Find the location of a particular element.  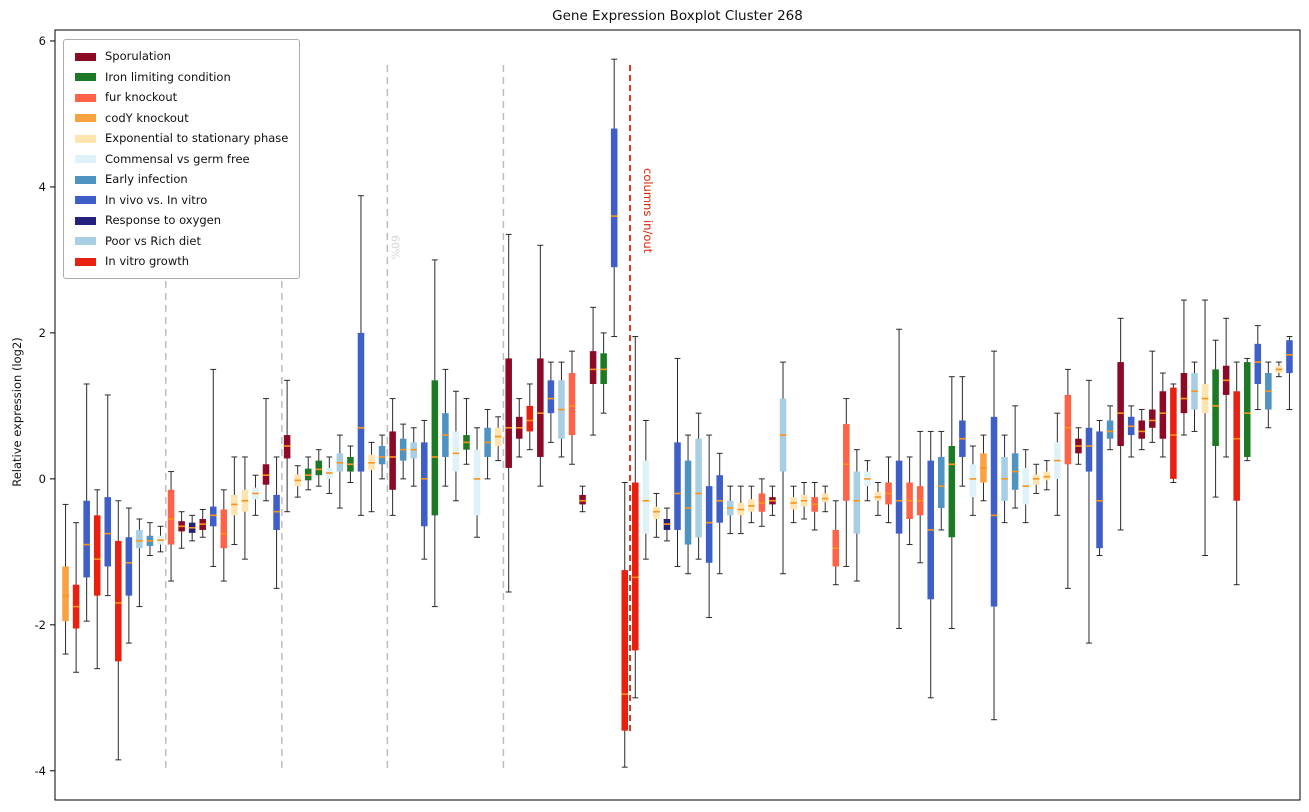

legend-label: codY knockout is located at coordinates (147, 117).